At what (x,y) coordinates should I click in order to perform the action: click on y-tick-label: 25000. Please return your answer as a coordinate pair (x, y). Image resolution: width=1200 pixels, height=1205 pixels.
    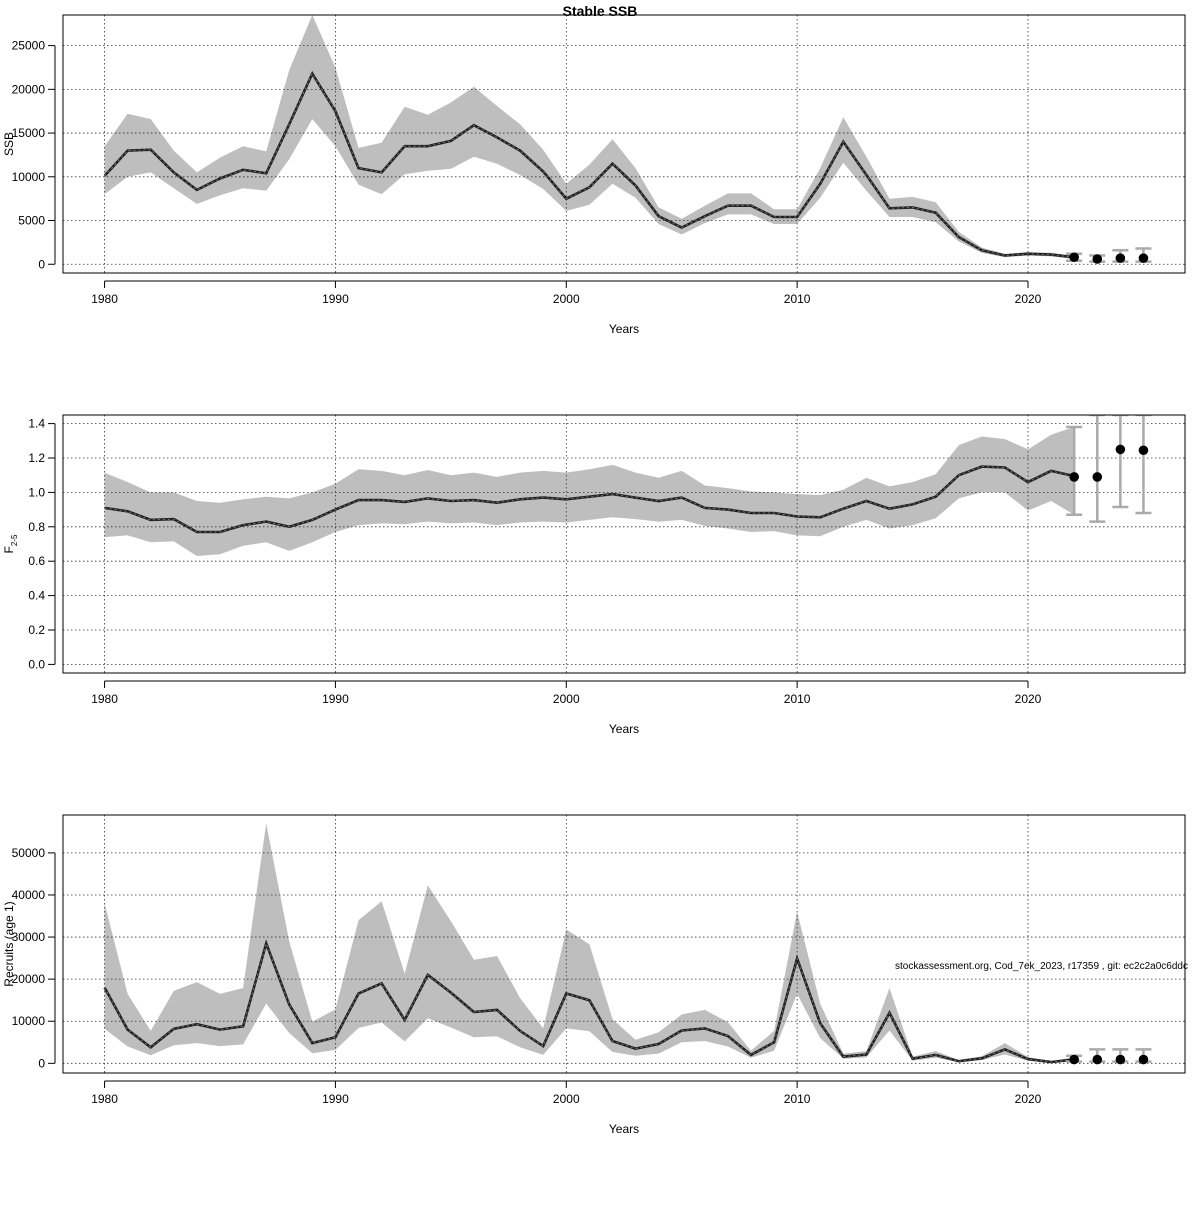
    Looking at the image, I should click on (29, 46).